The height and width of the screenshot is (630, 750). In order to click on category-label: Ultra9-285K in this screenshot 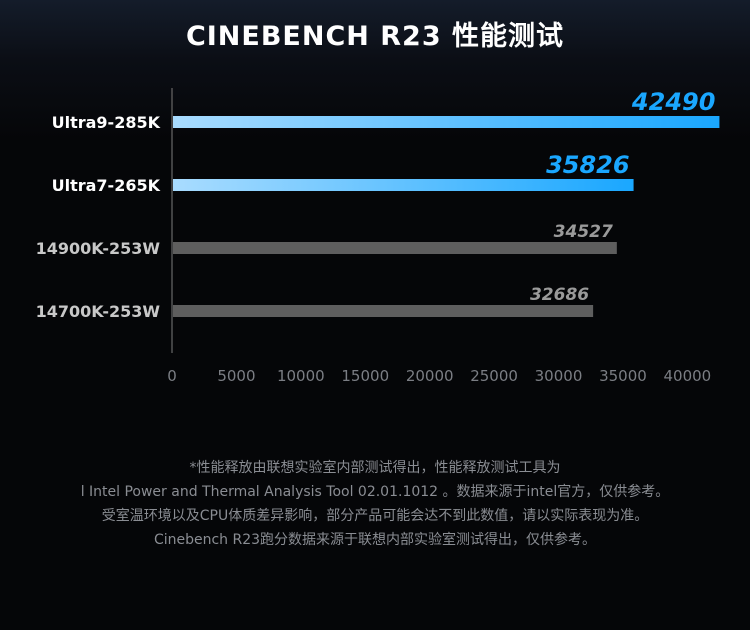, I will do `click(106, 122)`.